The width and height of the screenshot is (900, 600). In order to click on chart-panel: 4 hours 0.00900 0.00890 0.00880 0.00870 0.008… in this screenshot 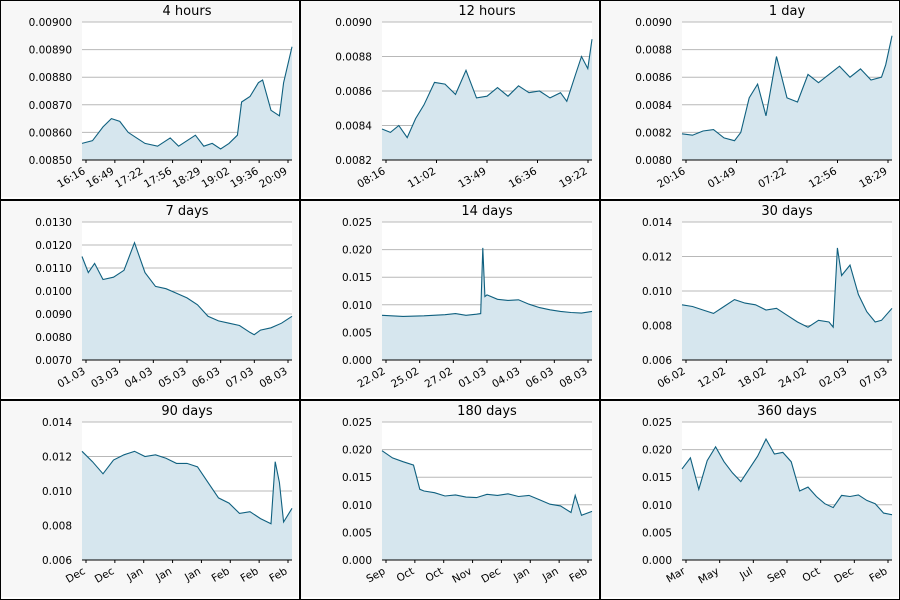, I will do `click(149, 98)`.